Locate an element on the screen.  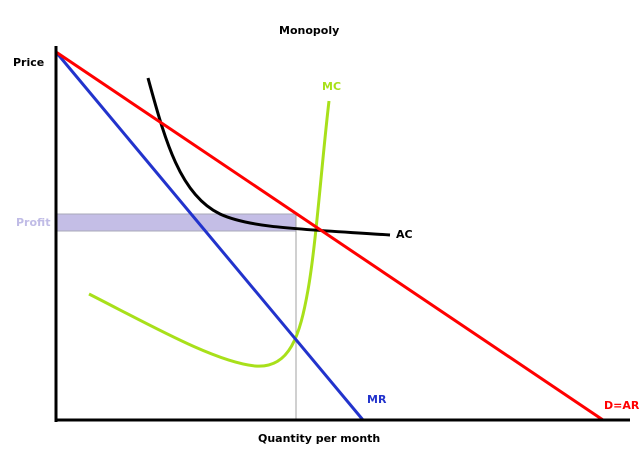
demand-label: D=AR is located at coordinates (622, 405).